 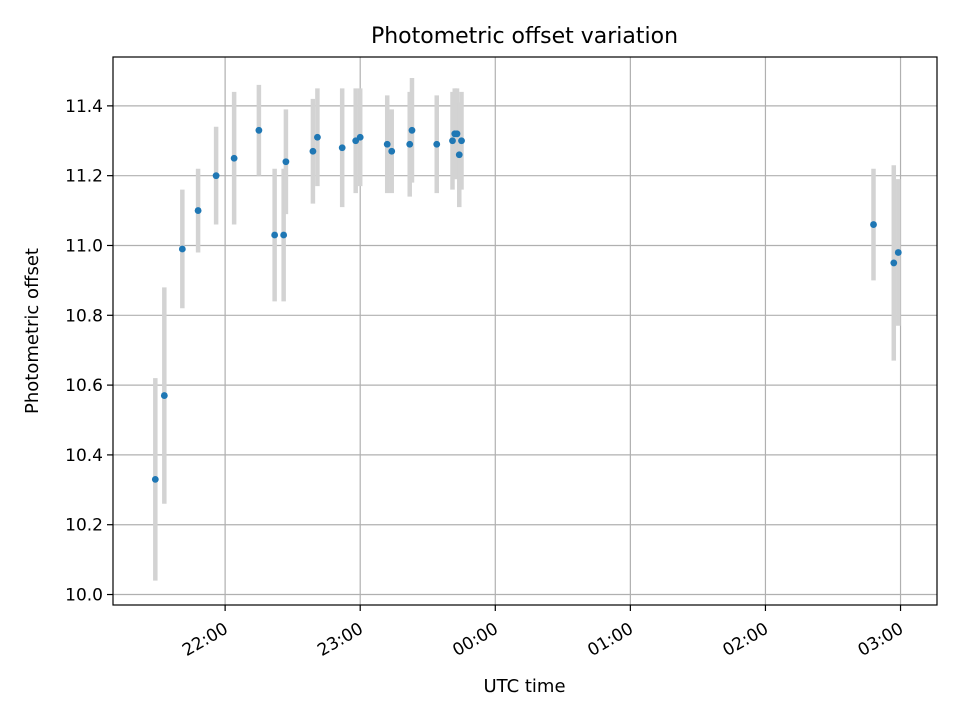 I want to click on y-tick-label: 10.2, so click(x=84, y=526).